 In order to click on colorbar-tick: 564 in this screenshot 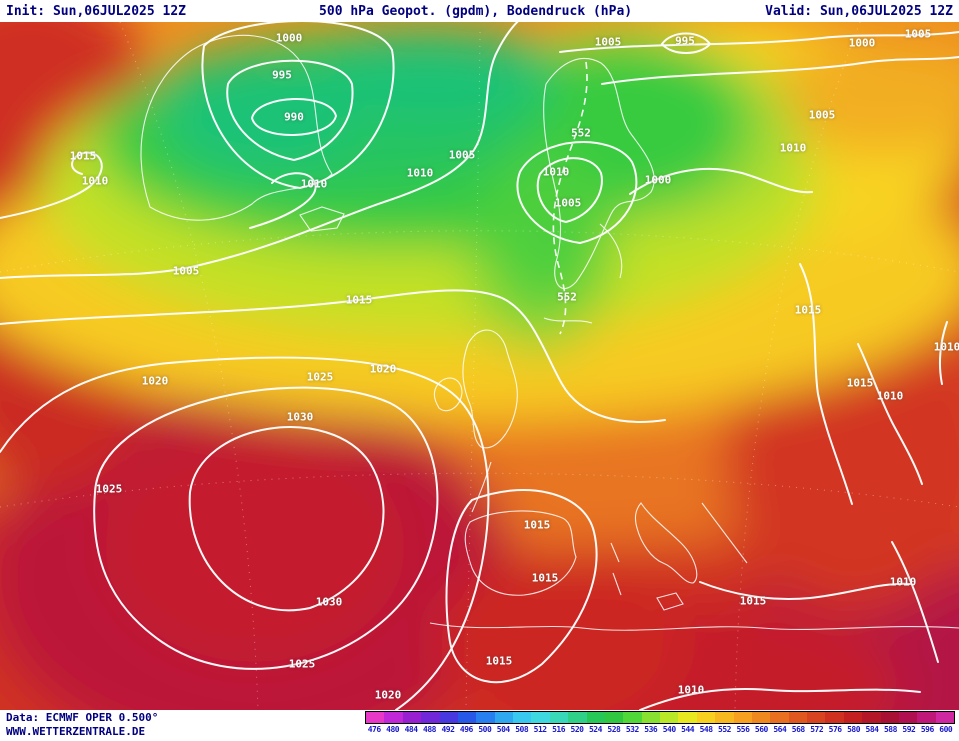, I will do `click(780, 729)`.